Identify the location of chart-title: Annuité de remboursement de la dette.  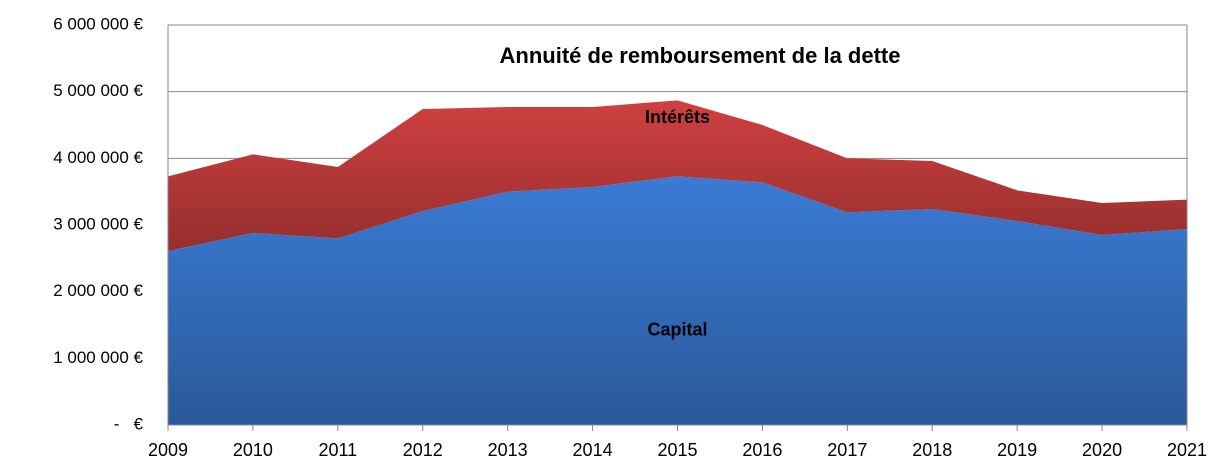
(700, 55).